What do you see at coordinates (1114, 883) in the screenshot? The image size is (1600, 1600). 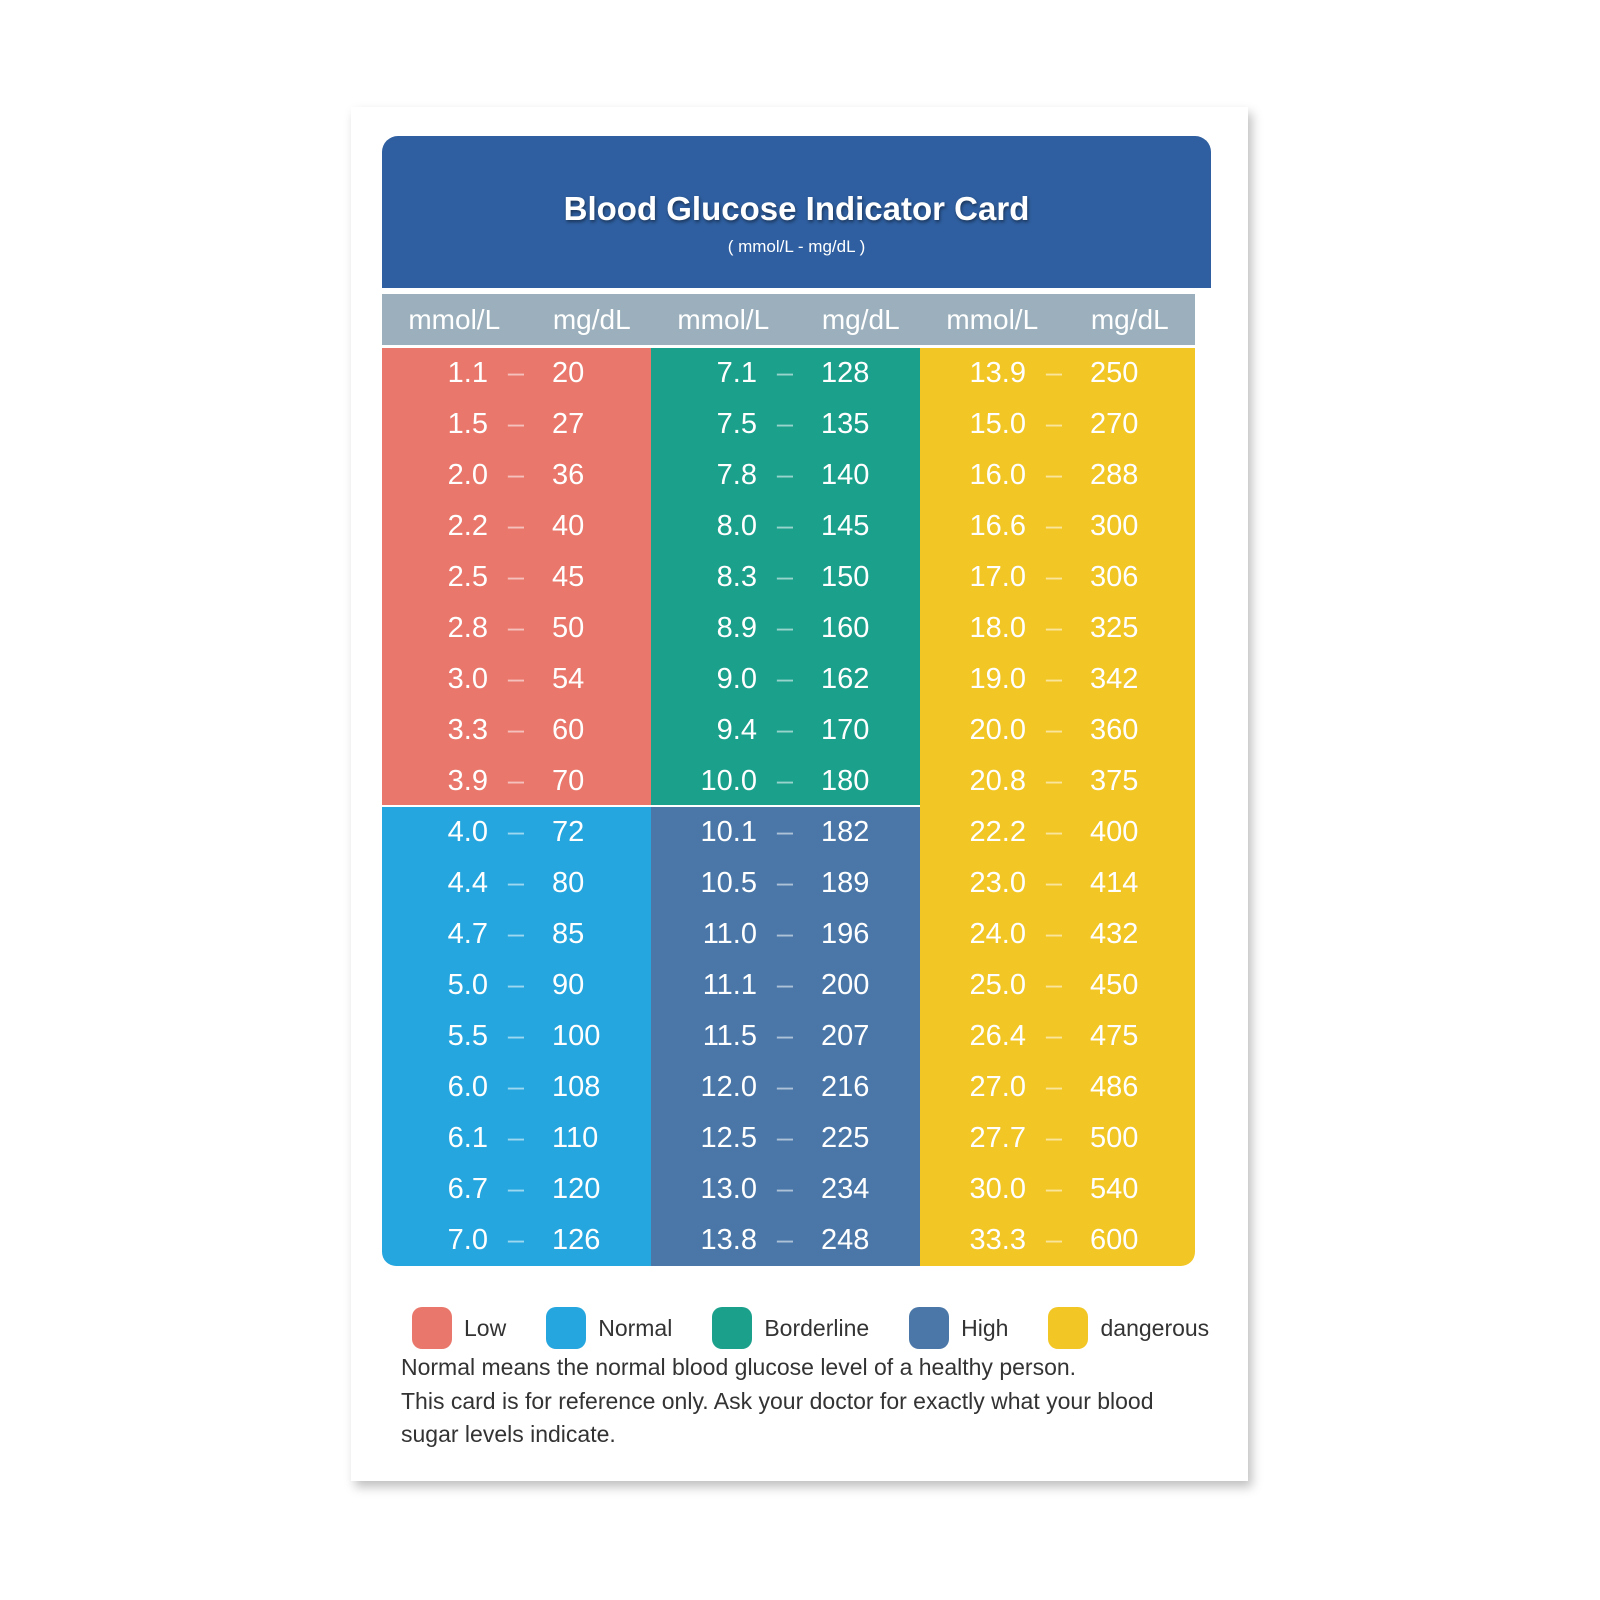 I see `mgdl-value: 414` at bounding box center [1114, 883].